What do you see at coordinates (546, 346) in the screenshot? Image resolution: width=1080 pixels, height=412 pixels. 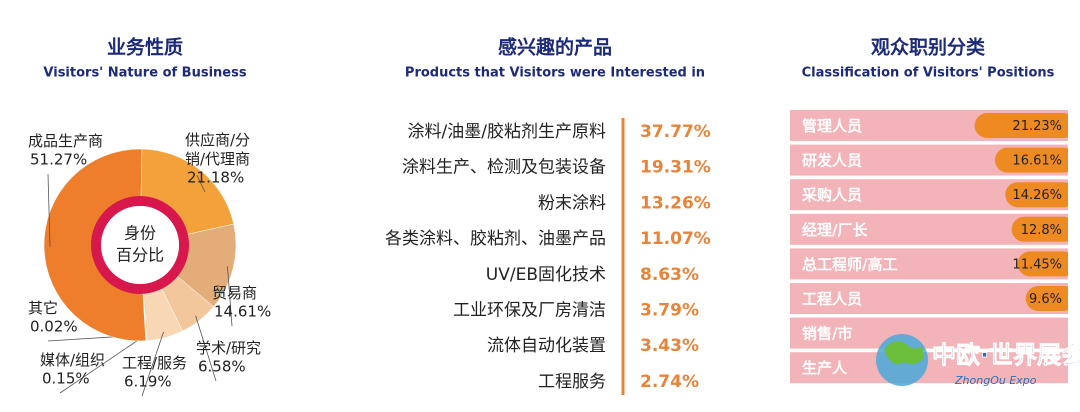 I see `product-label: 流体自动化装置` at bounding box center [546, 346].